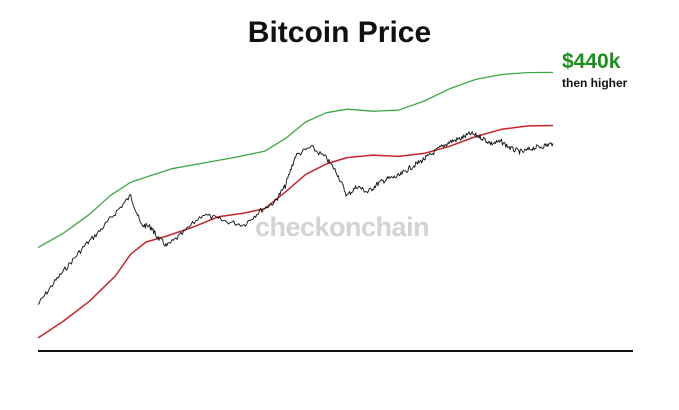 Image resolution: width=679 pixels, height=410 pixels. What do you see at coordinates (591, 61) in the screenshot?
I see `price-target-annotation: $440k` at bounding box center [591, 61].